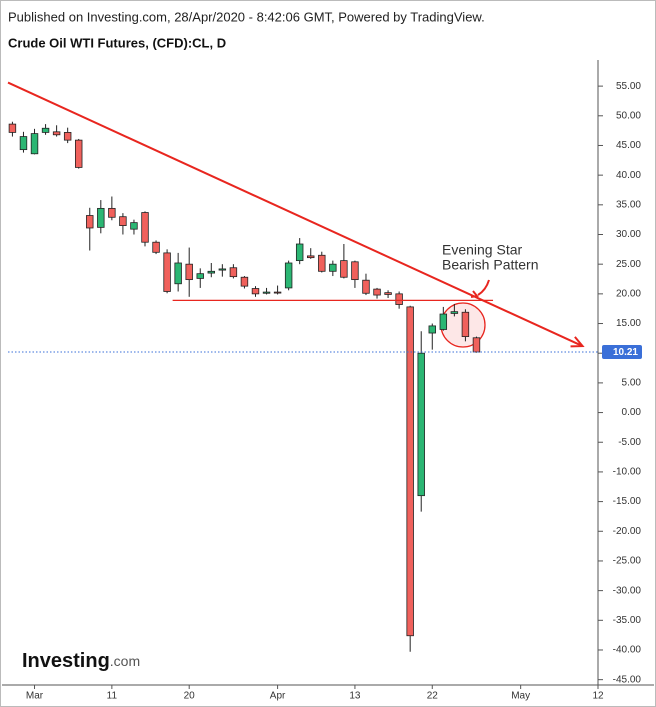 This screenshot has width=656, height=707. I want to click on y-tick-label: 0.00, so click(632, 412).